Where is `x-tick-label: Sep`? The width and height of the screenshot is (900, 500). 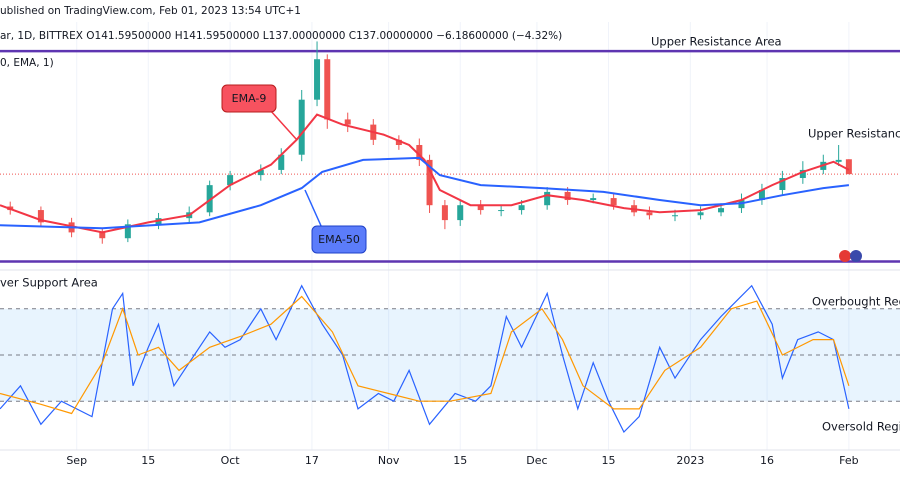 x-tick-label: Sep is located at coordinates (76, 460).